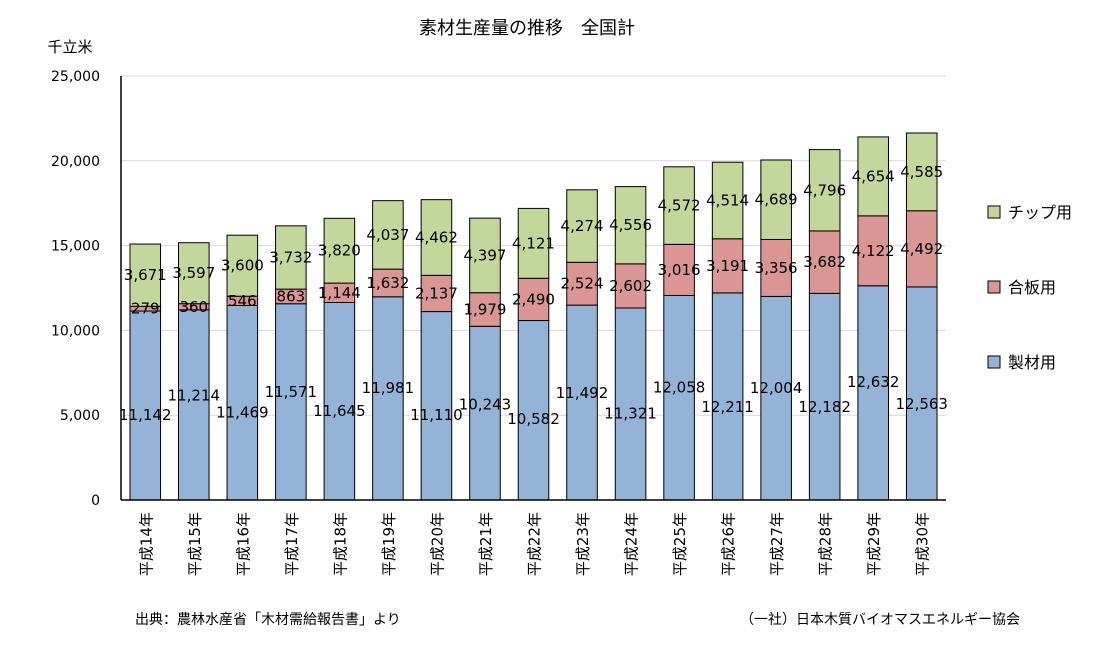 Image resolution: width=1111 pixels, height=650 pixels. Describe the element at coordinates (873, 382) in the screenshot. I see `bar-value-label: 12,632` at that location.